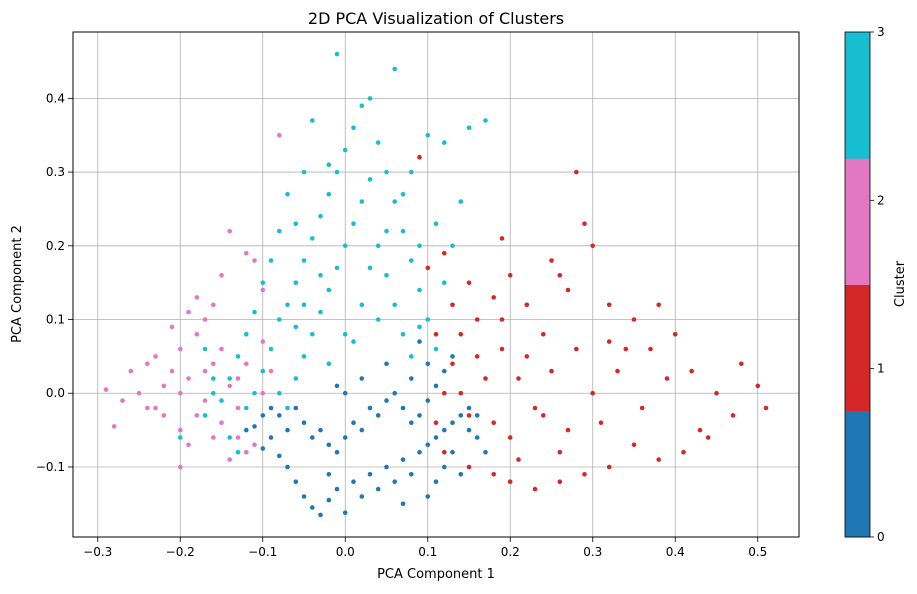 The image size is (917, 594). Describe the element at coordinates (881, 369) in the screenshot. I see `colorbar-tick-label: 1` at that location.